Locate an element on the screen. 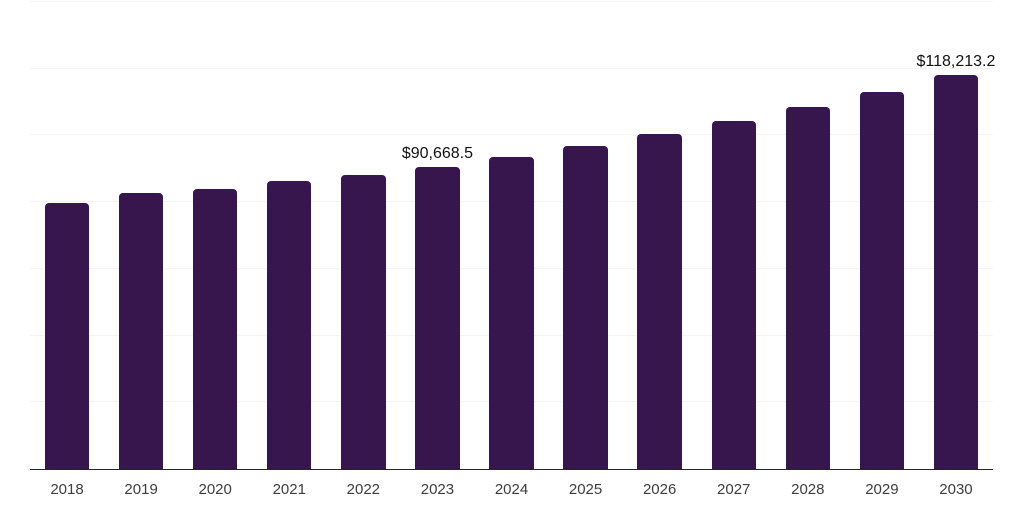 Image resolution: width=1024 pixels, height=512 pixels. bar-2023 is located at coordinates (437, 317).